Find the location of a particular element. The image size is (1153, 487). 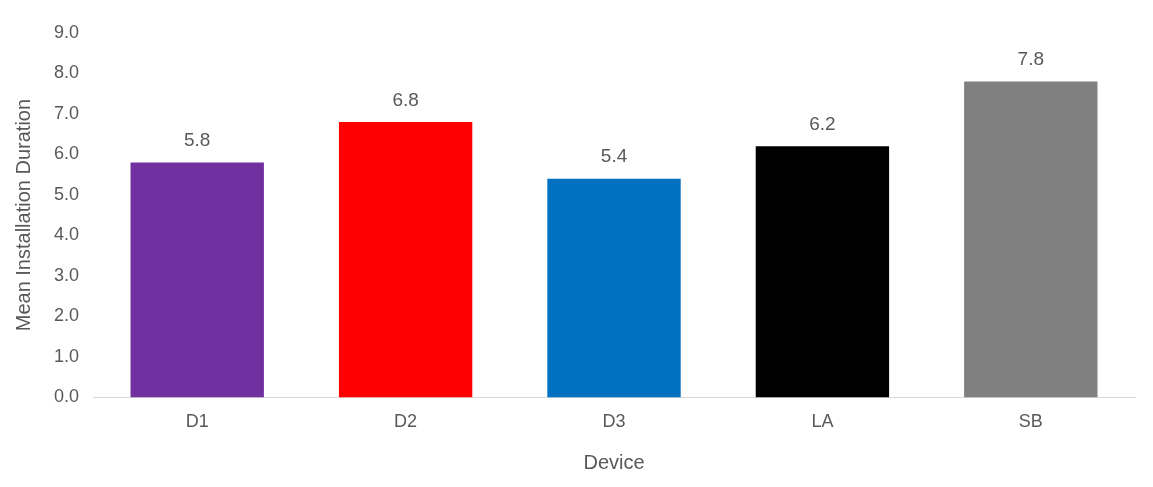

data-label: 6.8 is located at coordinates (405, 99).